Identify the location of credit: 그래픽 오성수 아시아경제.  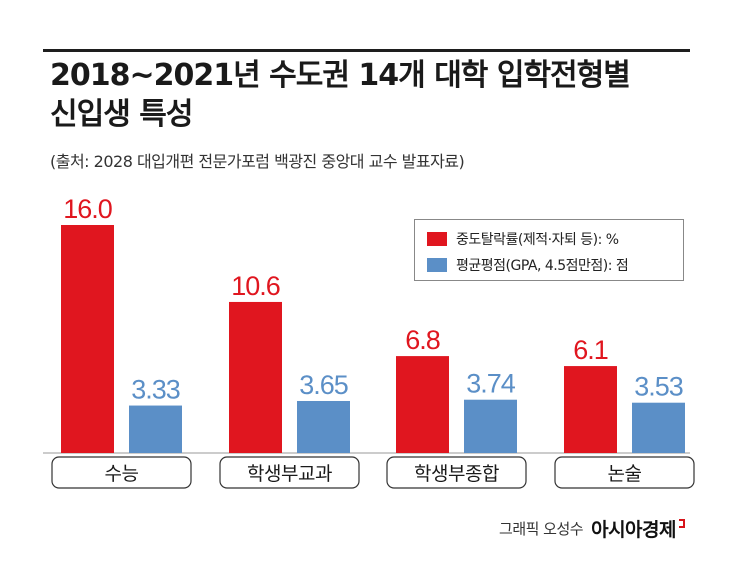
(592, 528).